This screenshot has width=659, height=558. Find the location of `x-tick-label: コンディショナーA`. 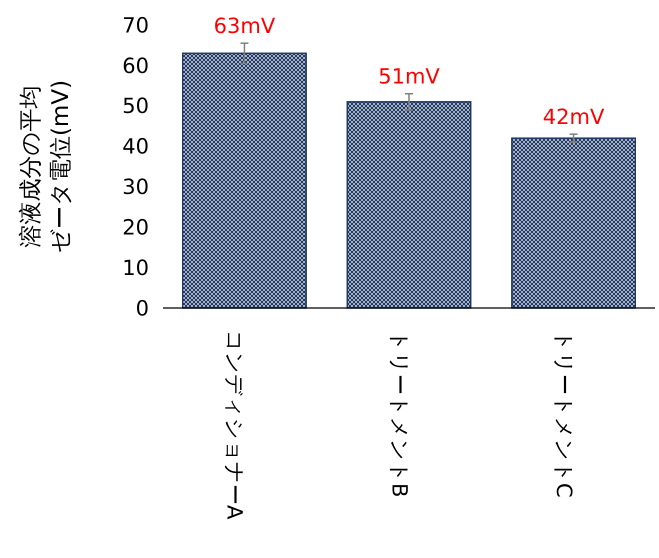

x-tick-label: コンディショナーA is located at coordinates (234, 425).